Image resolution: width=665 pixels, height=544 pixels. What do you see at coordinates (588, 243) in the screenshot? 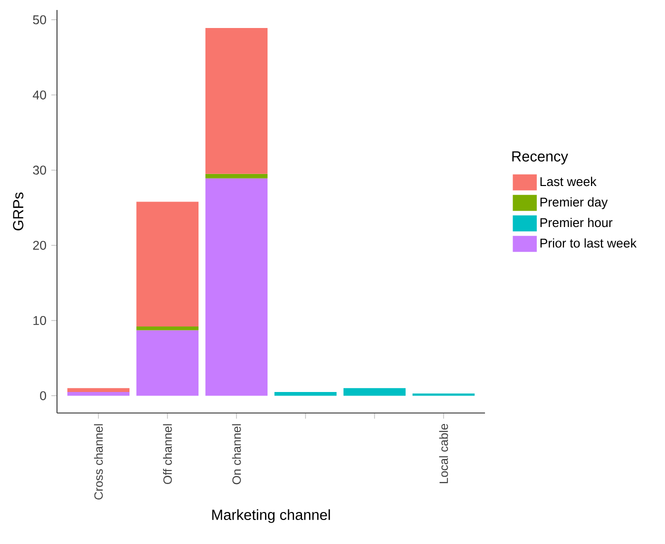
I see `legend-label: Prior to last week` at bounding box center [588, 243].